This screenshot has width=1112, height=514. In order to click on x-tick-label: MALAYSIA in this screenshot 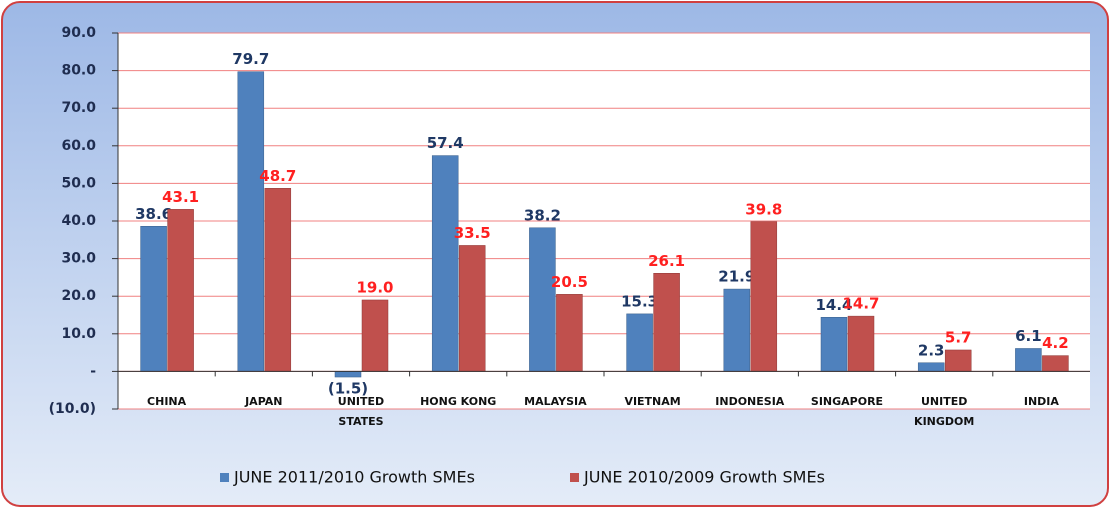, I will do `click(555, 401)`.